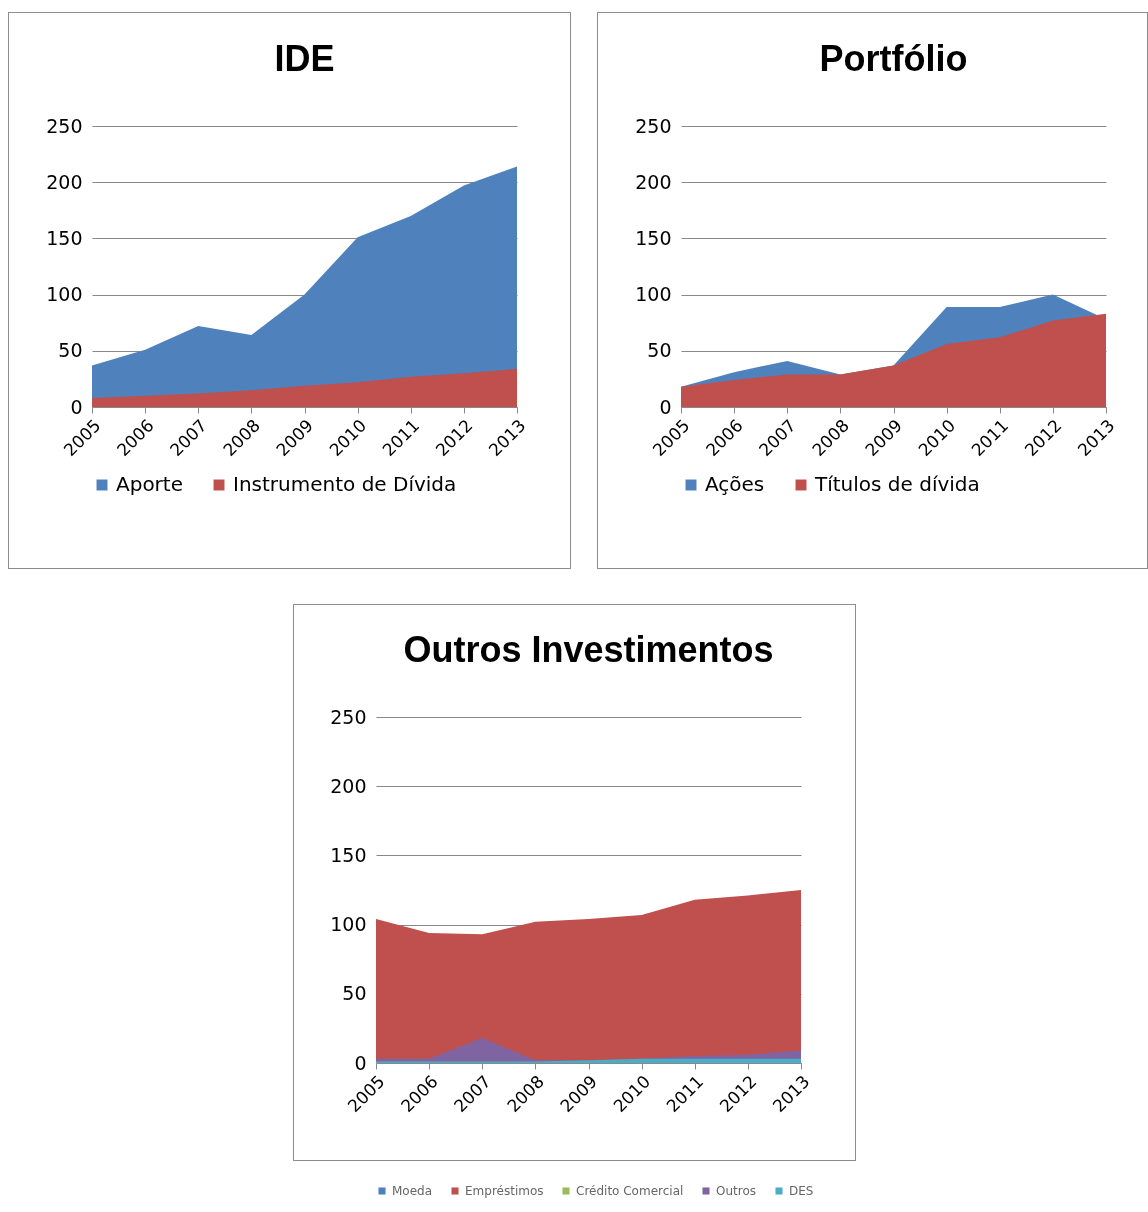  Describe the element at coordinates (897, 484) in the screenshot. I see `legend-label: Títulos de dívida` at that location.